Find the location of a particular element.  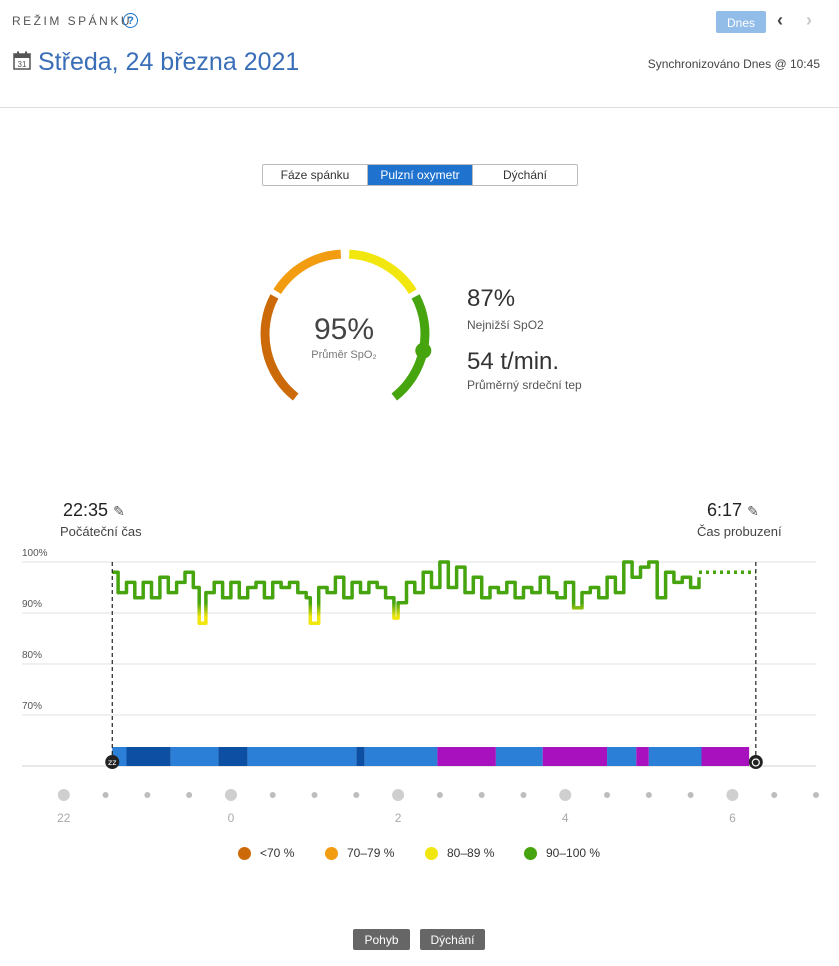

tab-sleep-stages: Fáze spánku is located at coordinates (315, 175).